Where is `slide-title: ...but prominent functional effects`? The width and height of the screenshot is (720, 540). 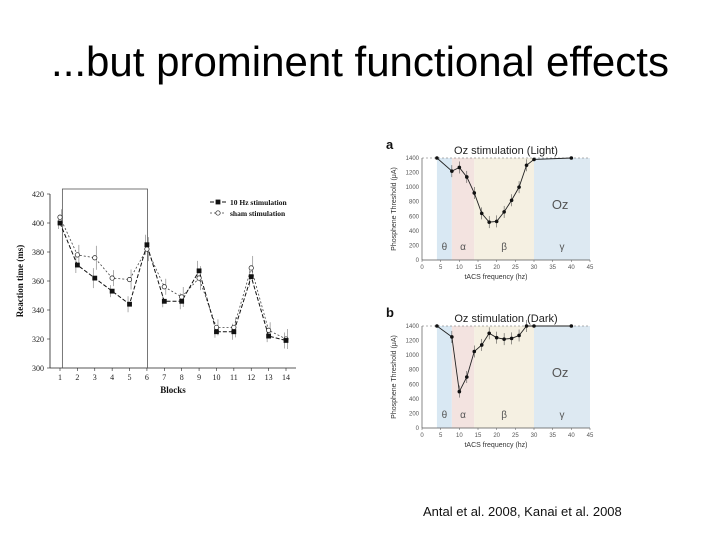
slide-title: ...but prominent functional effects is located at coordinates (360, 61).